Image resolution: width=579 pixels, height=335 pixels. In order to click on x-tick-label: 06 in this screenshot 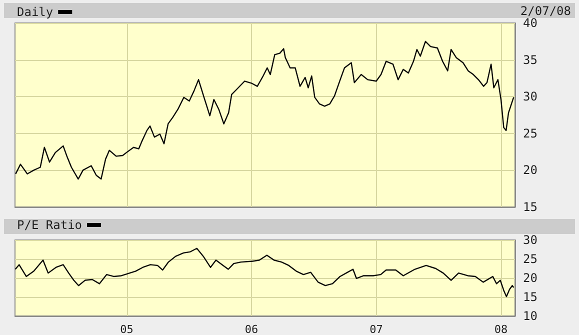, I will do `click(251, 329)`.